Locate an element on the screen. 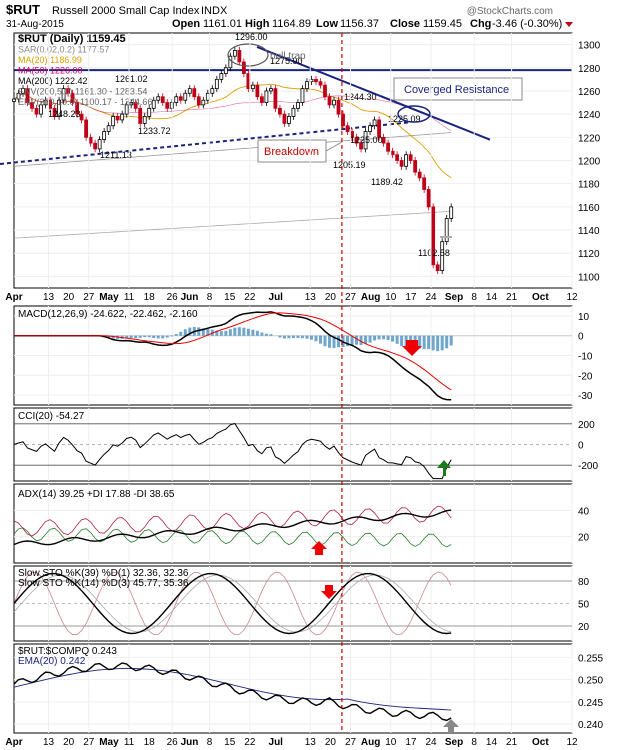 Image resolution: width=620 pixels, height=750 pixels. adx-tick: 40 is located at coordinates (584, 511).